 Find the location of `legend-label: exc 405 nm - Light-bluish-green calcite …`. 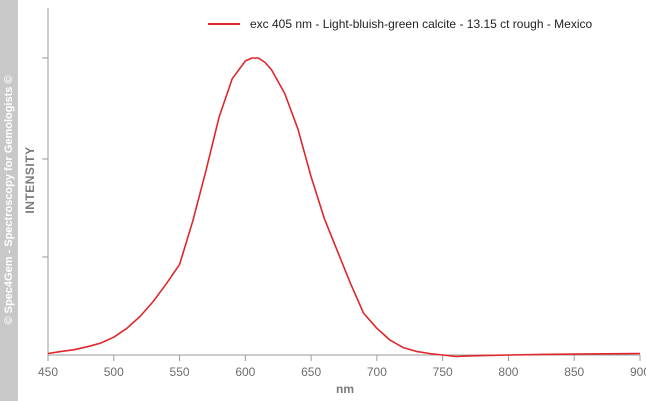

legend-label: exc 405 nm - Light-bluish-green calcite … is located at coordinates (421, 24).